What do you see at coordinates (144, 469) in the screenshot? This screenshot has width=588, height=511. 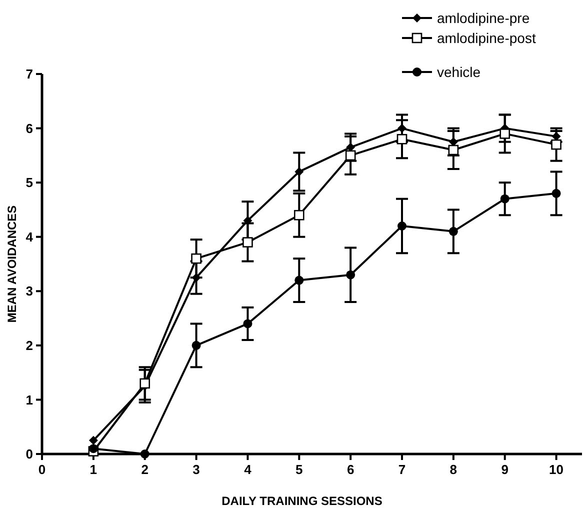 I see `x-tick-label: 2` at bounding box center [144, 469].